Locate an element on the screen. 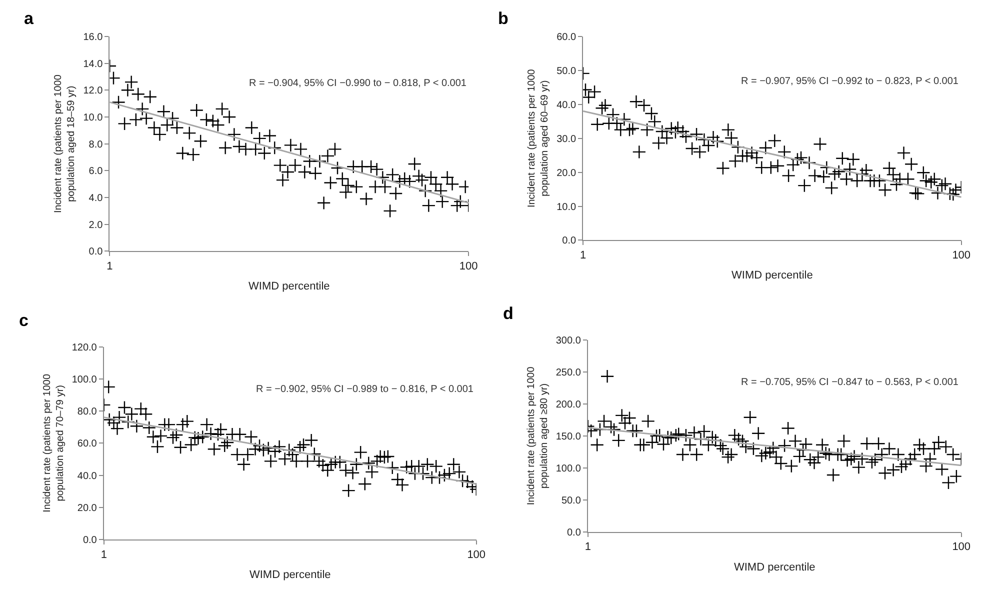 The width and height of the screenshot is (982, 590). y-tick-label: 12.0 is located at coordinates (93, 91).